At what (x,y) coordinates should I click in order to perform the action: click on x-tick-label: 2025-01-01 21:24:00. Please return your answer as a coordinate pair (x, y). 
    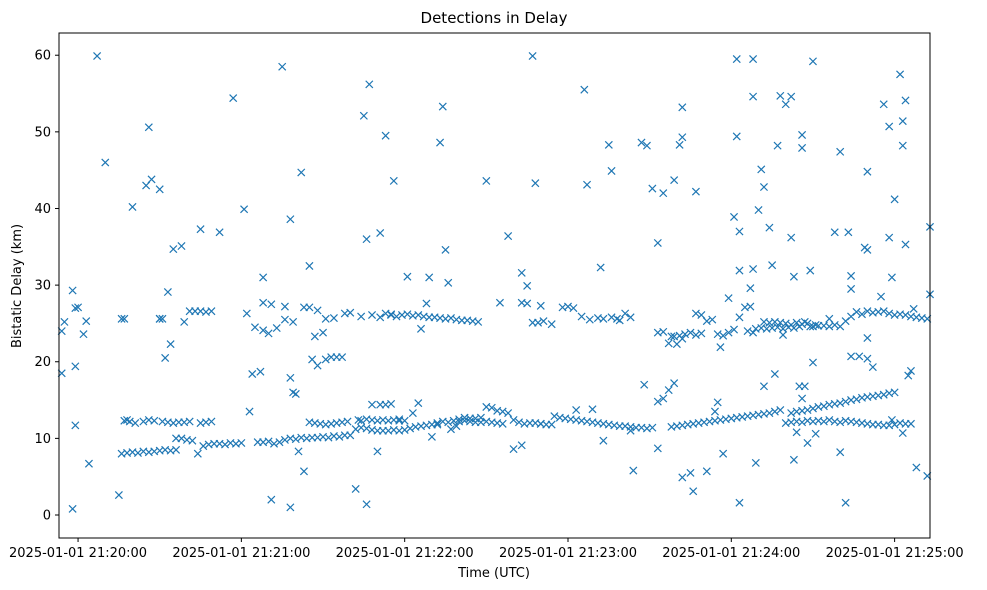
    Looking at the image, I should click on (731, 553).